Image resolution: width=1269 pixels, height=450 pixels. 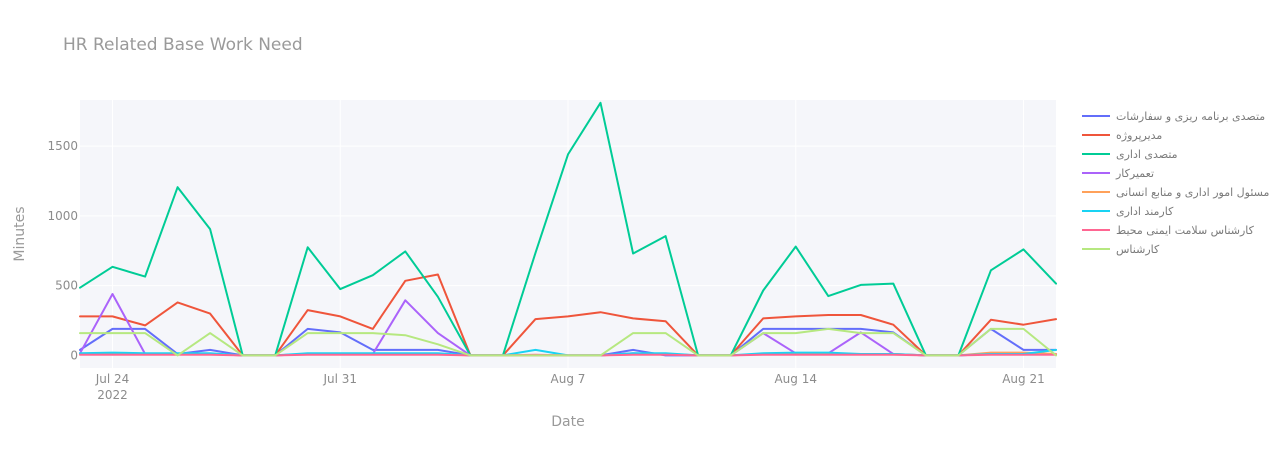 I want to click on legend-label: کارمند اداری, so click(x=1145, y=211).